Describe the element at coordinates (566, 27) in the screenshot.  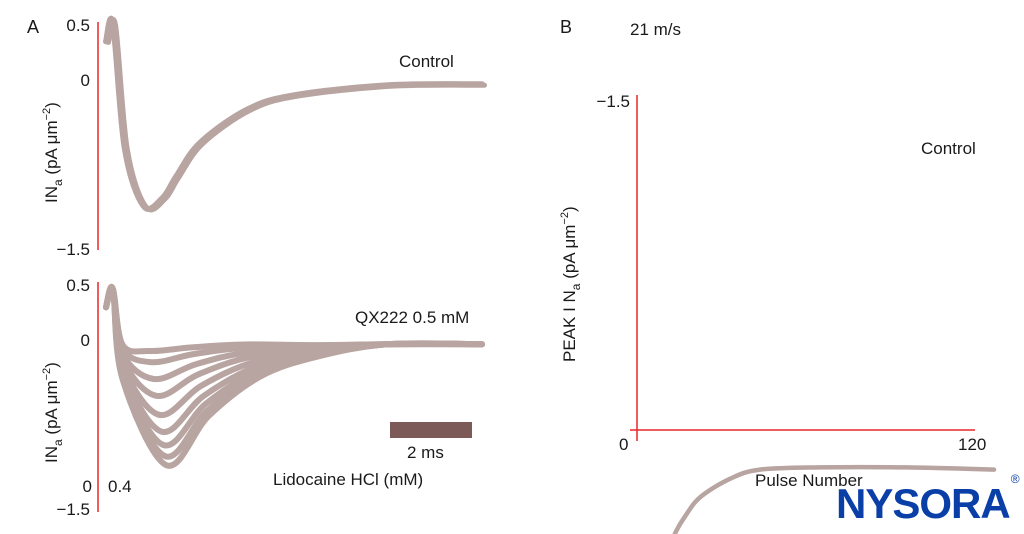
I see `panel-label-b: B` at that location.